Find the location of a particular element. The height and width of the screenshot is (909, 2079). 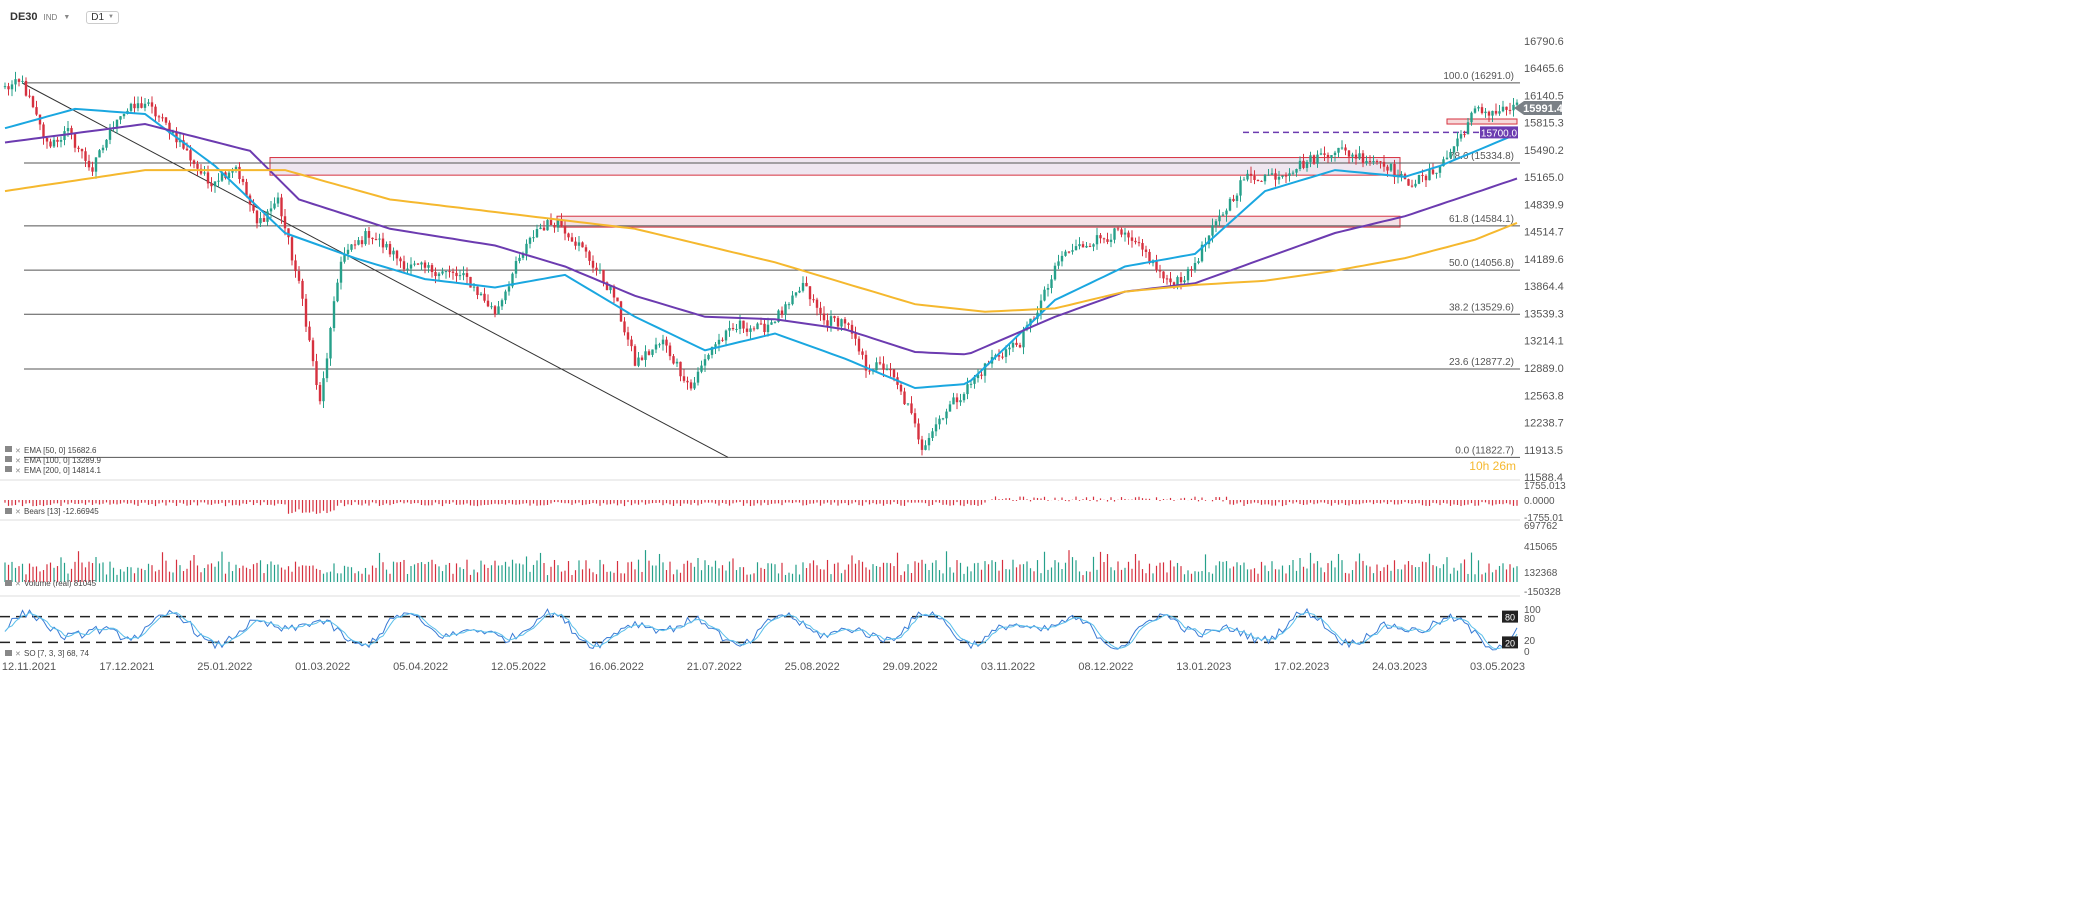

top-zone is located at coordinates (1482, 121).